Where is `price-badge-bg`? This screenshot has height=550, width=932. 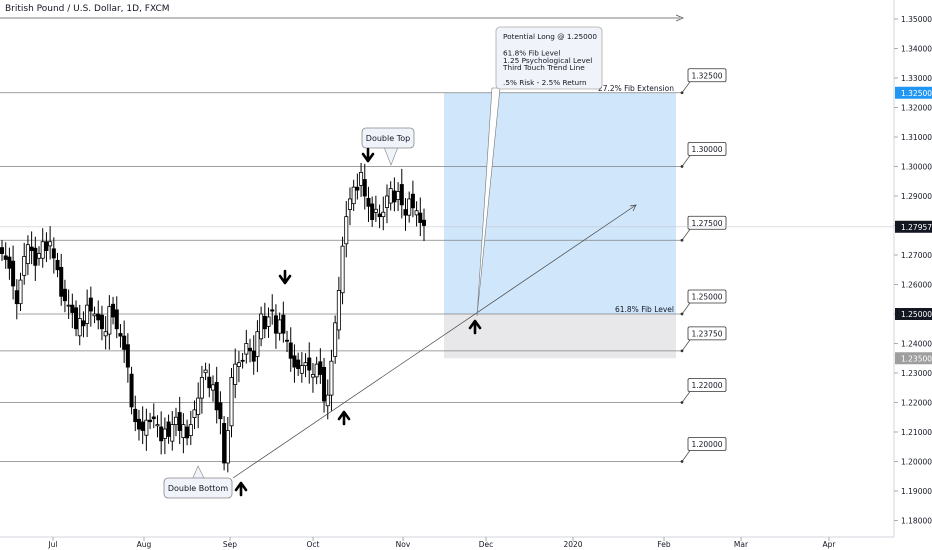
price-badge-bg is located at coordinates (913, 358).